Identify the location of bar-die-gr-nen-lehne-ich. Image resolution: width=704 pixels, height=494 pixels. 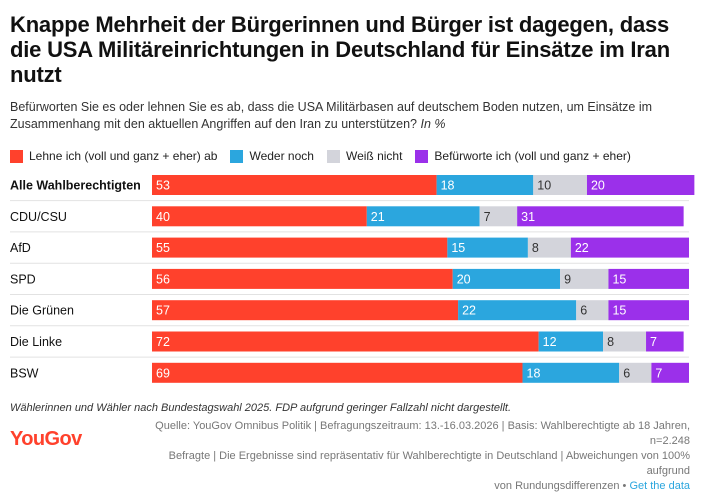
(305, 310).